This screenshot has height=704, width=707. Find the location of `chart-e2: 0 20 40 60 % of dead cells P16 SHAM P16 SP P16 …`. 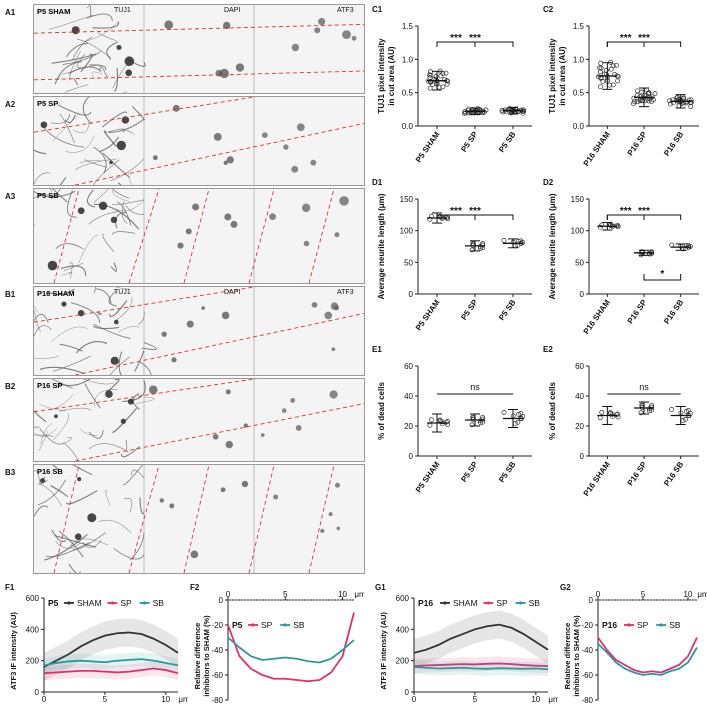

chart-e2: 0 20 40 60 % of dead cells P16 SHAM P16 SP P16 … is located at coordinates (623, 430).